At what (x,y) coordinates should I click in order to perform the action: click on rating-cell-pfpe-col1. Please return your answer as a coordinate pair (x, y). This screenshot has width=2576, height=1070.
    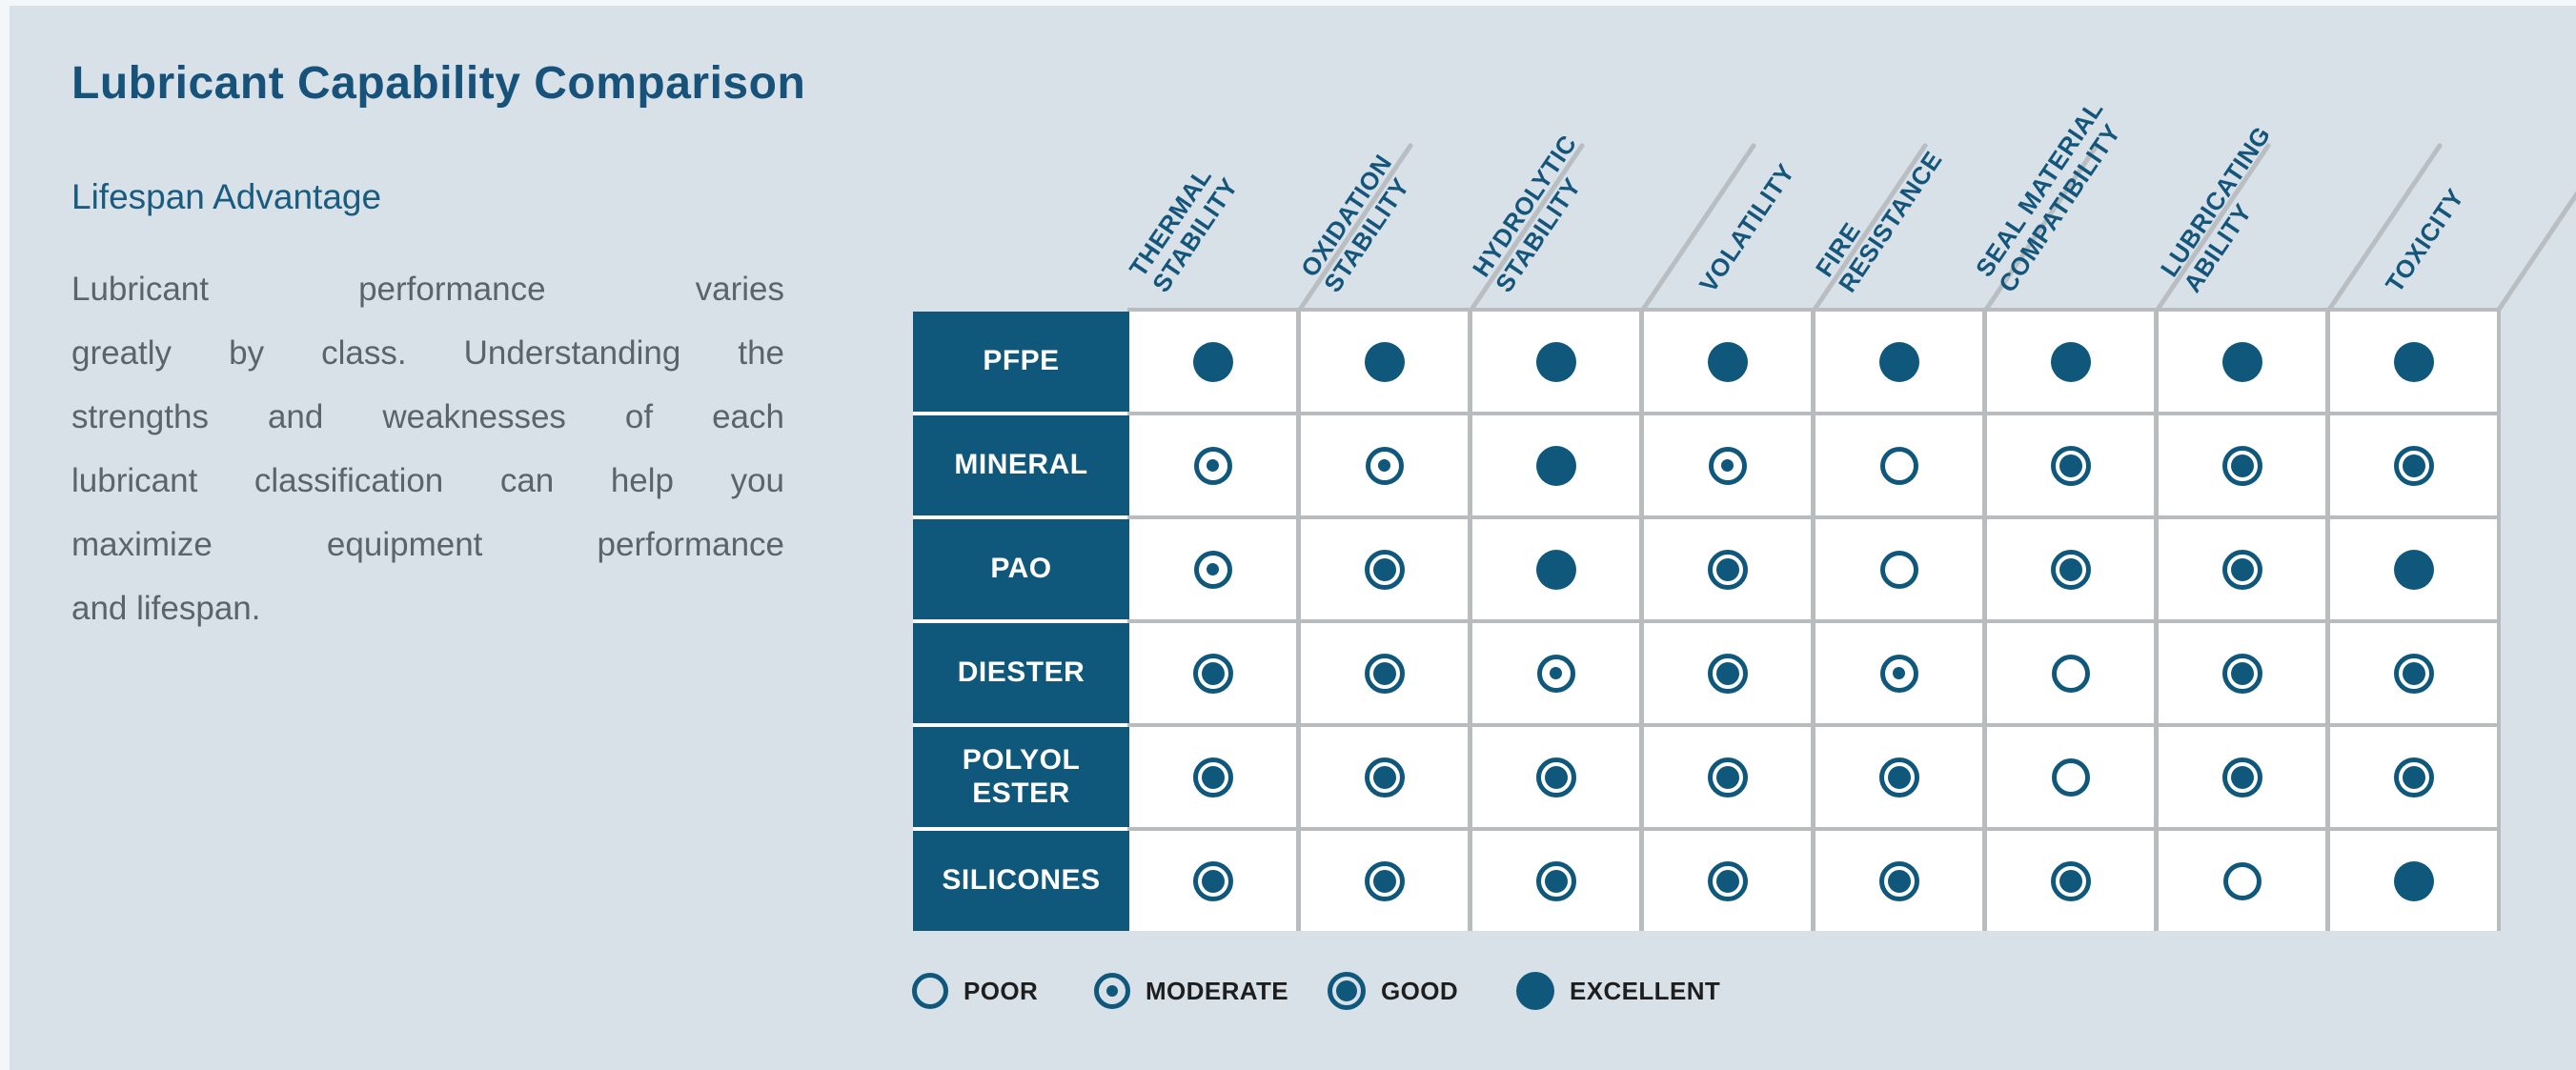
    Looking at the image, I should click on (1384, 362).